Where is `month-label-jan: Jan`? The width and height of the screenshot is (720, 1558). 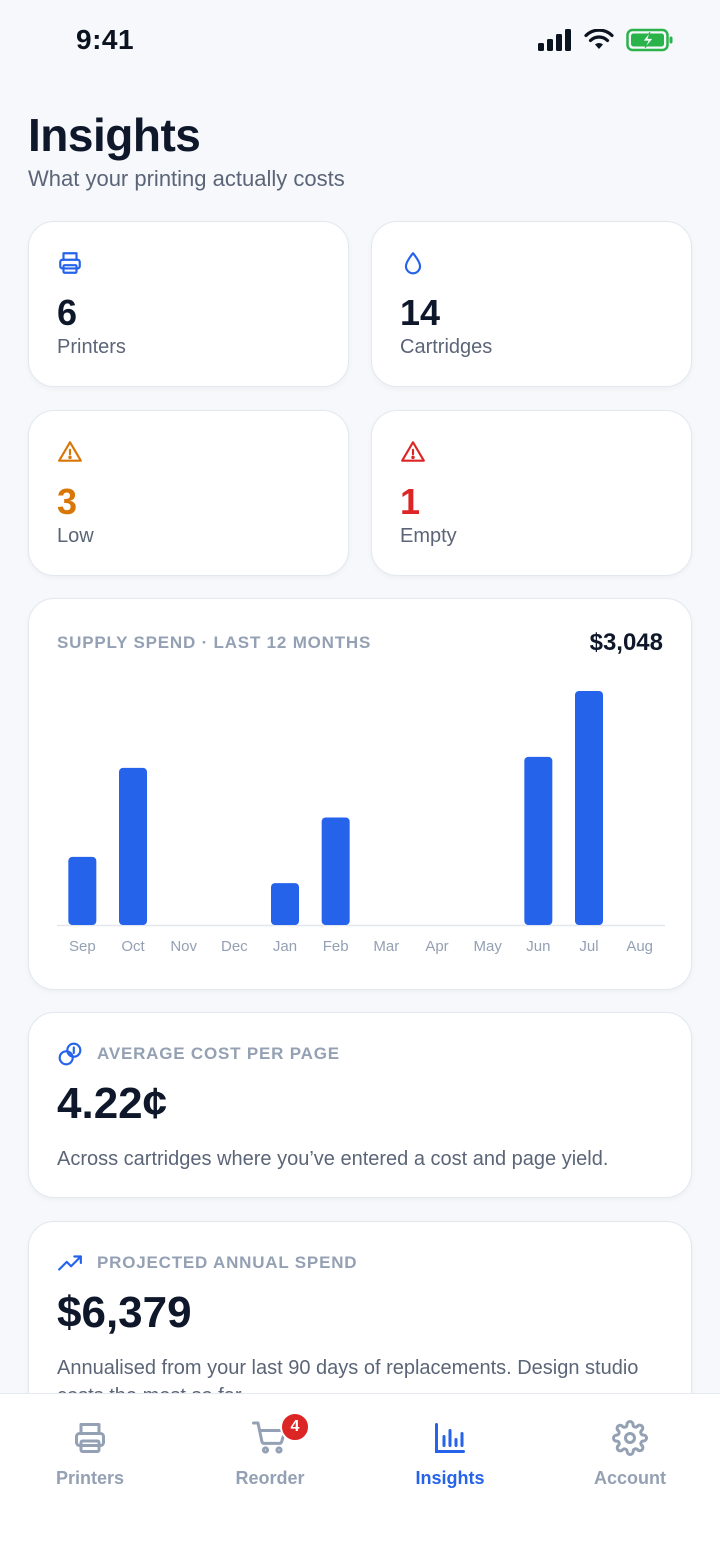
month-label-jan: Jan is located at coordinates (285, 946).